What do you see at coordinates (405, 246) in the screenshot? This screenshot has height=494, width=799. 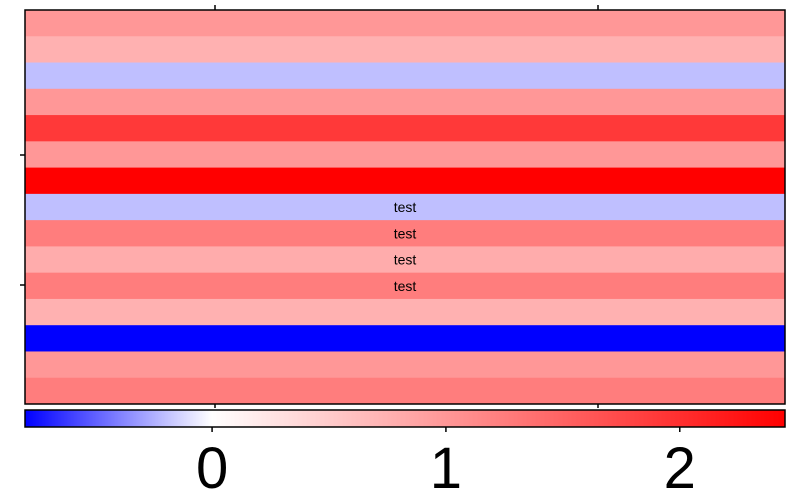 I see `heatmap-cell-labels: test test test test` at bounding box center [405, 246].